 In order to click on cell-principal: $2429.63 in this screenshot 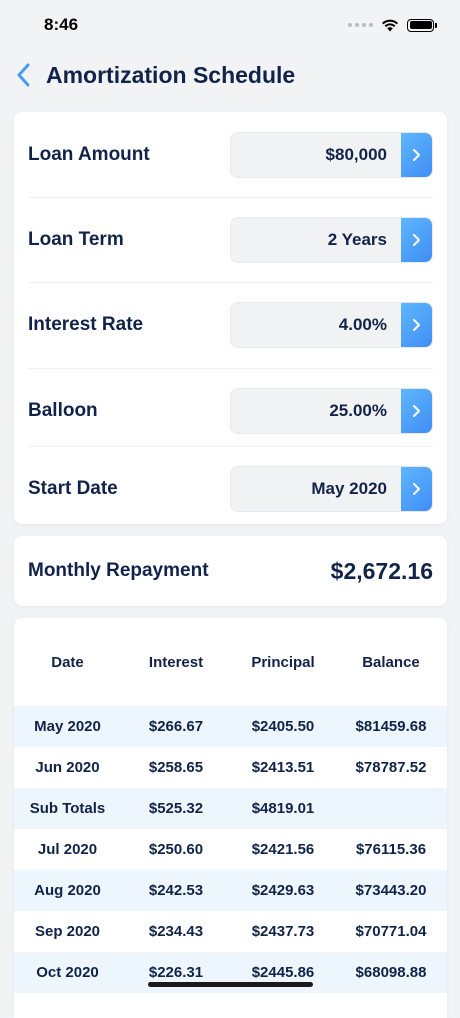, I will do `click(283, 890)`.